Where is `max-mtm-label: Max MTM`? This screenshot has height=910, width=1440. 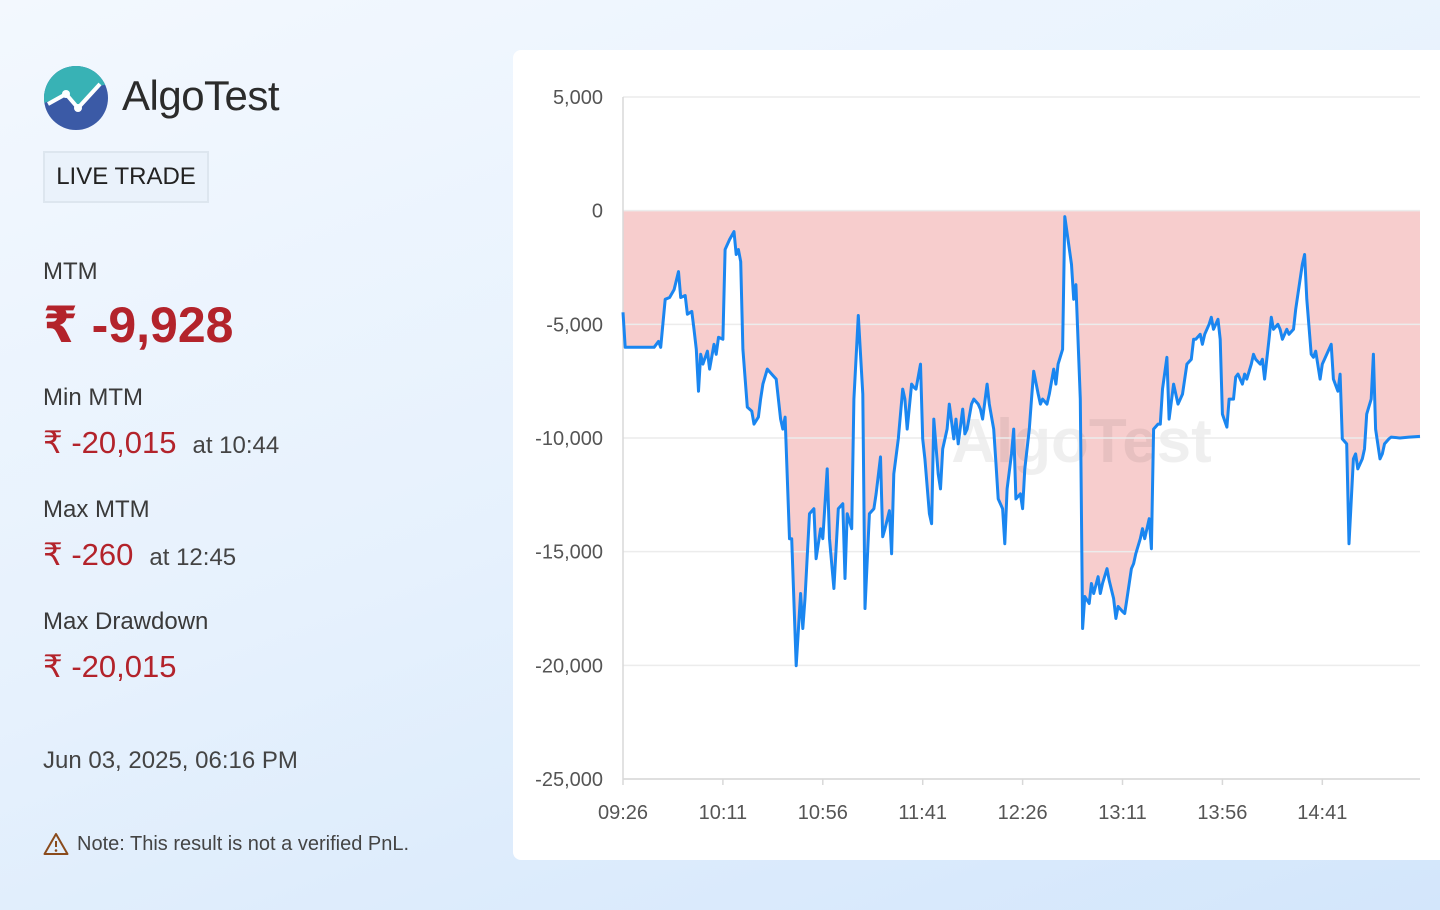
max-mtm-label: Max MTM is located at coordinates (96, 509).